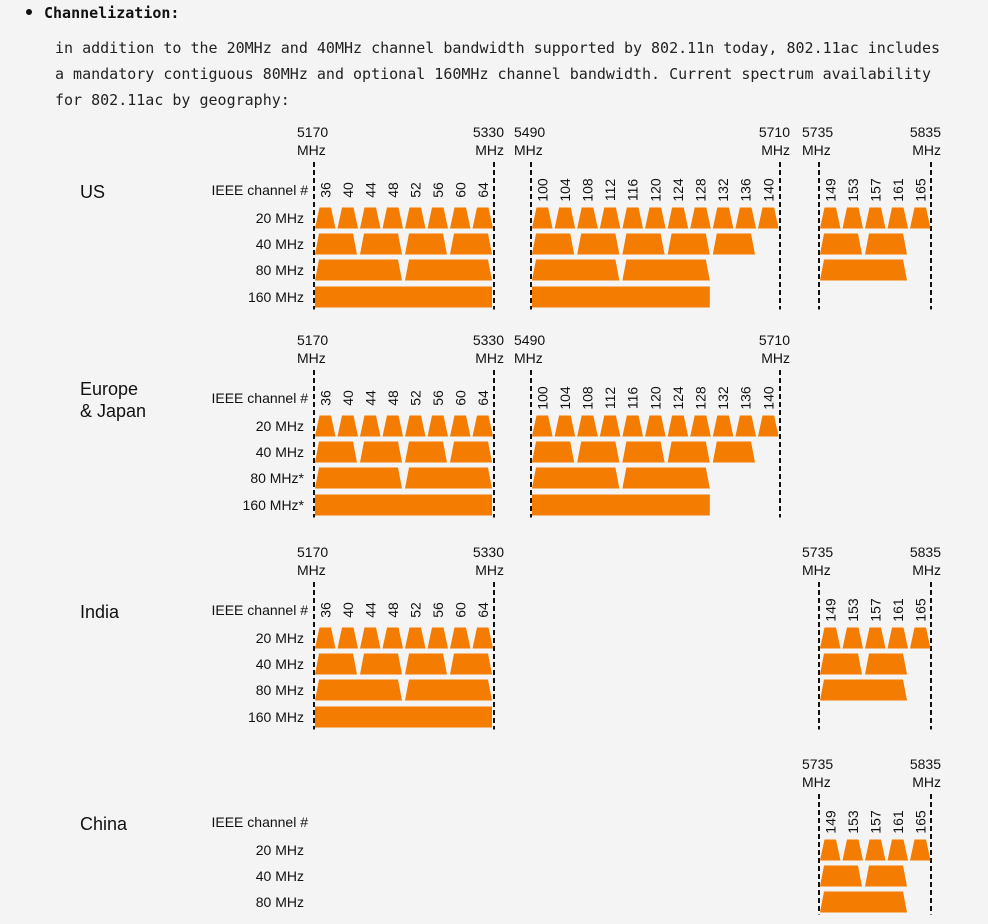 This screenshot has width=988, height=924. I want to click on channel-number: 60, so click(460, 398).